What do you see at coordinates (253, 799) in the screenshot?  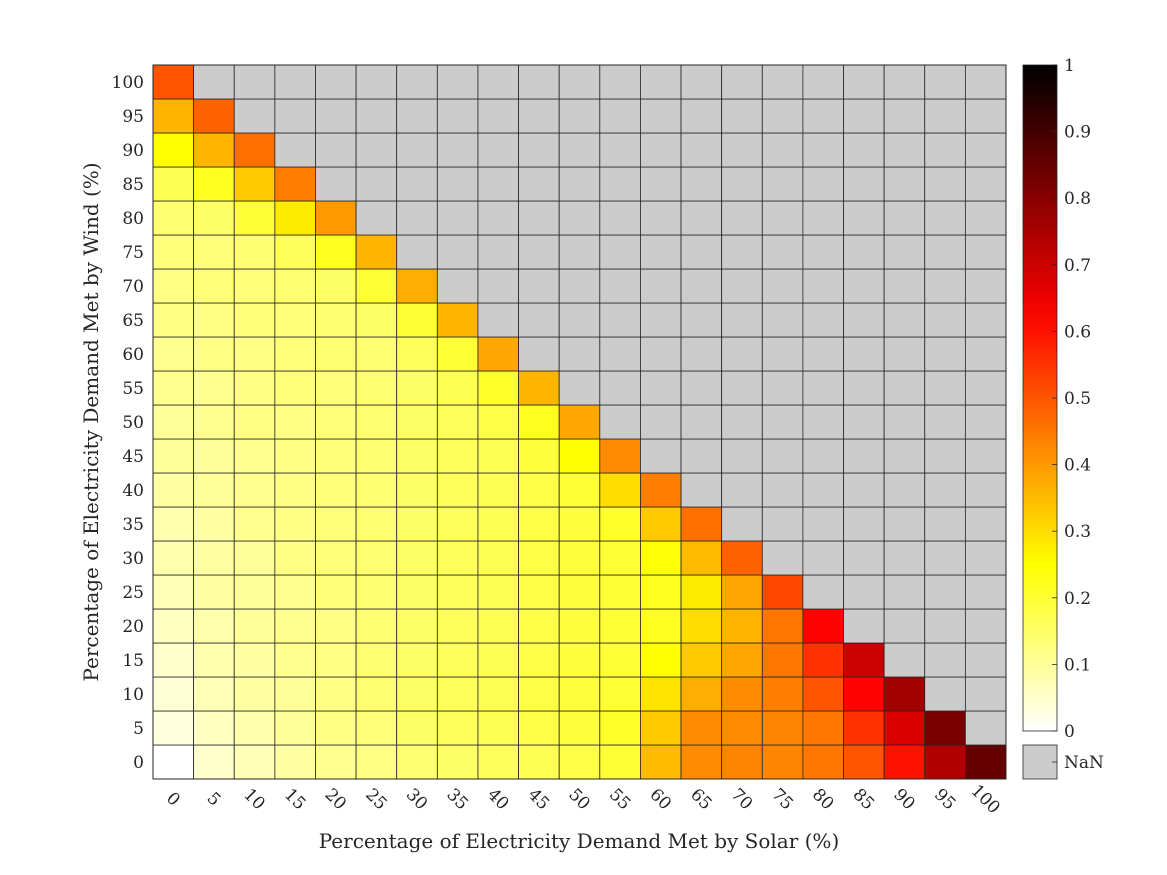 I see `x-tick-label: 10` at bounding box center [253, 799].